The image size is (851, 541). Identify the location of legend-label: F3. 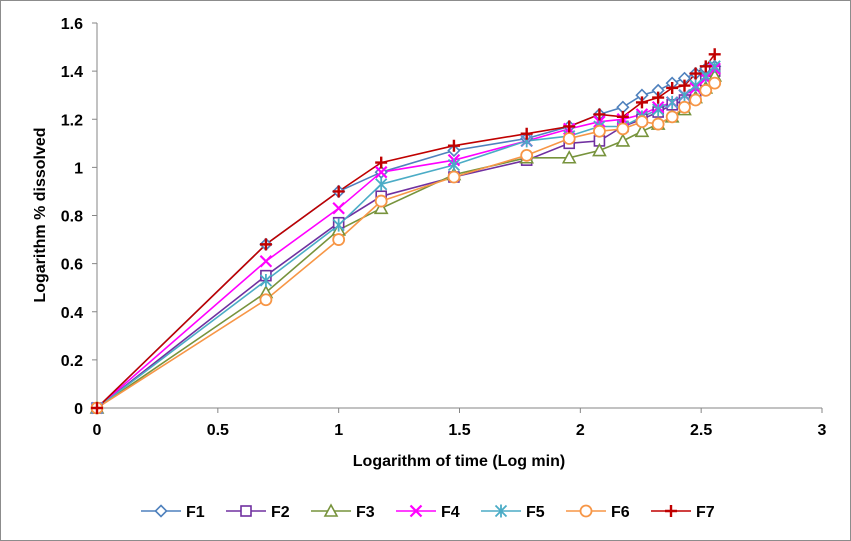
(365, 512).